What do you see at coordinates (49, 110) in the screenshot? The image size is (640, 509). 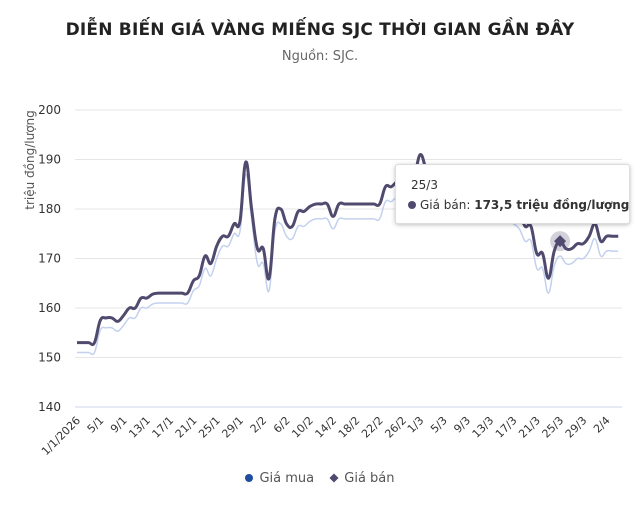 I see `y-tick-label: 200` at bounding box center [49, 110].